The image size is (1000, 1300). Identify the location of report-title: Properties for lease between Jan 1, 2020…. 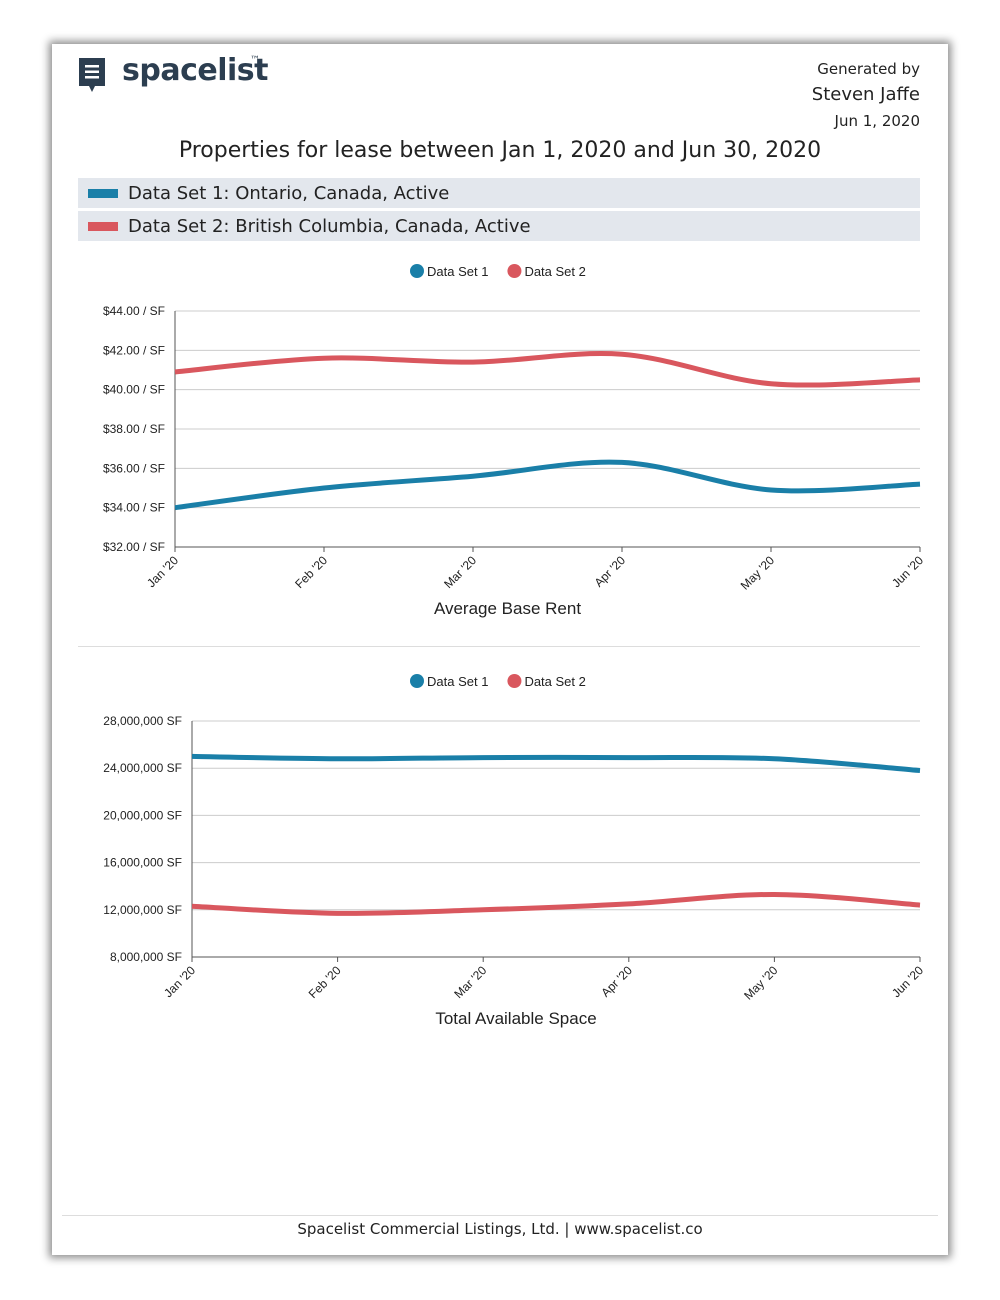
(500, 150).